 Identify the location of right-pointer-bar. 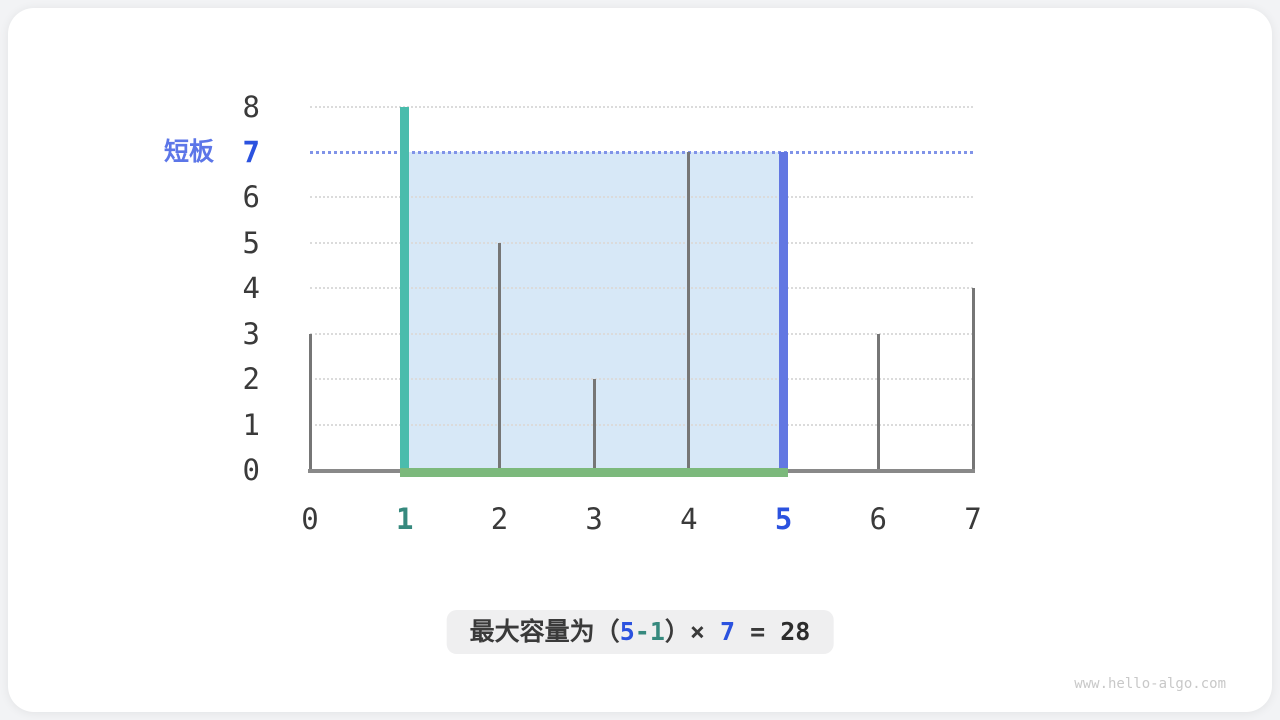
(784, 311).